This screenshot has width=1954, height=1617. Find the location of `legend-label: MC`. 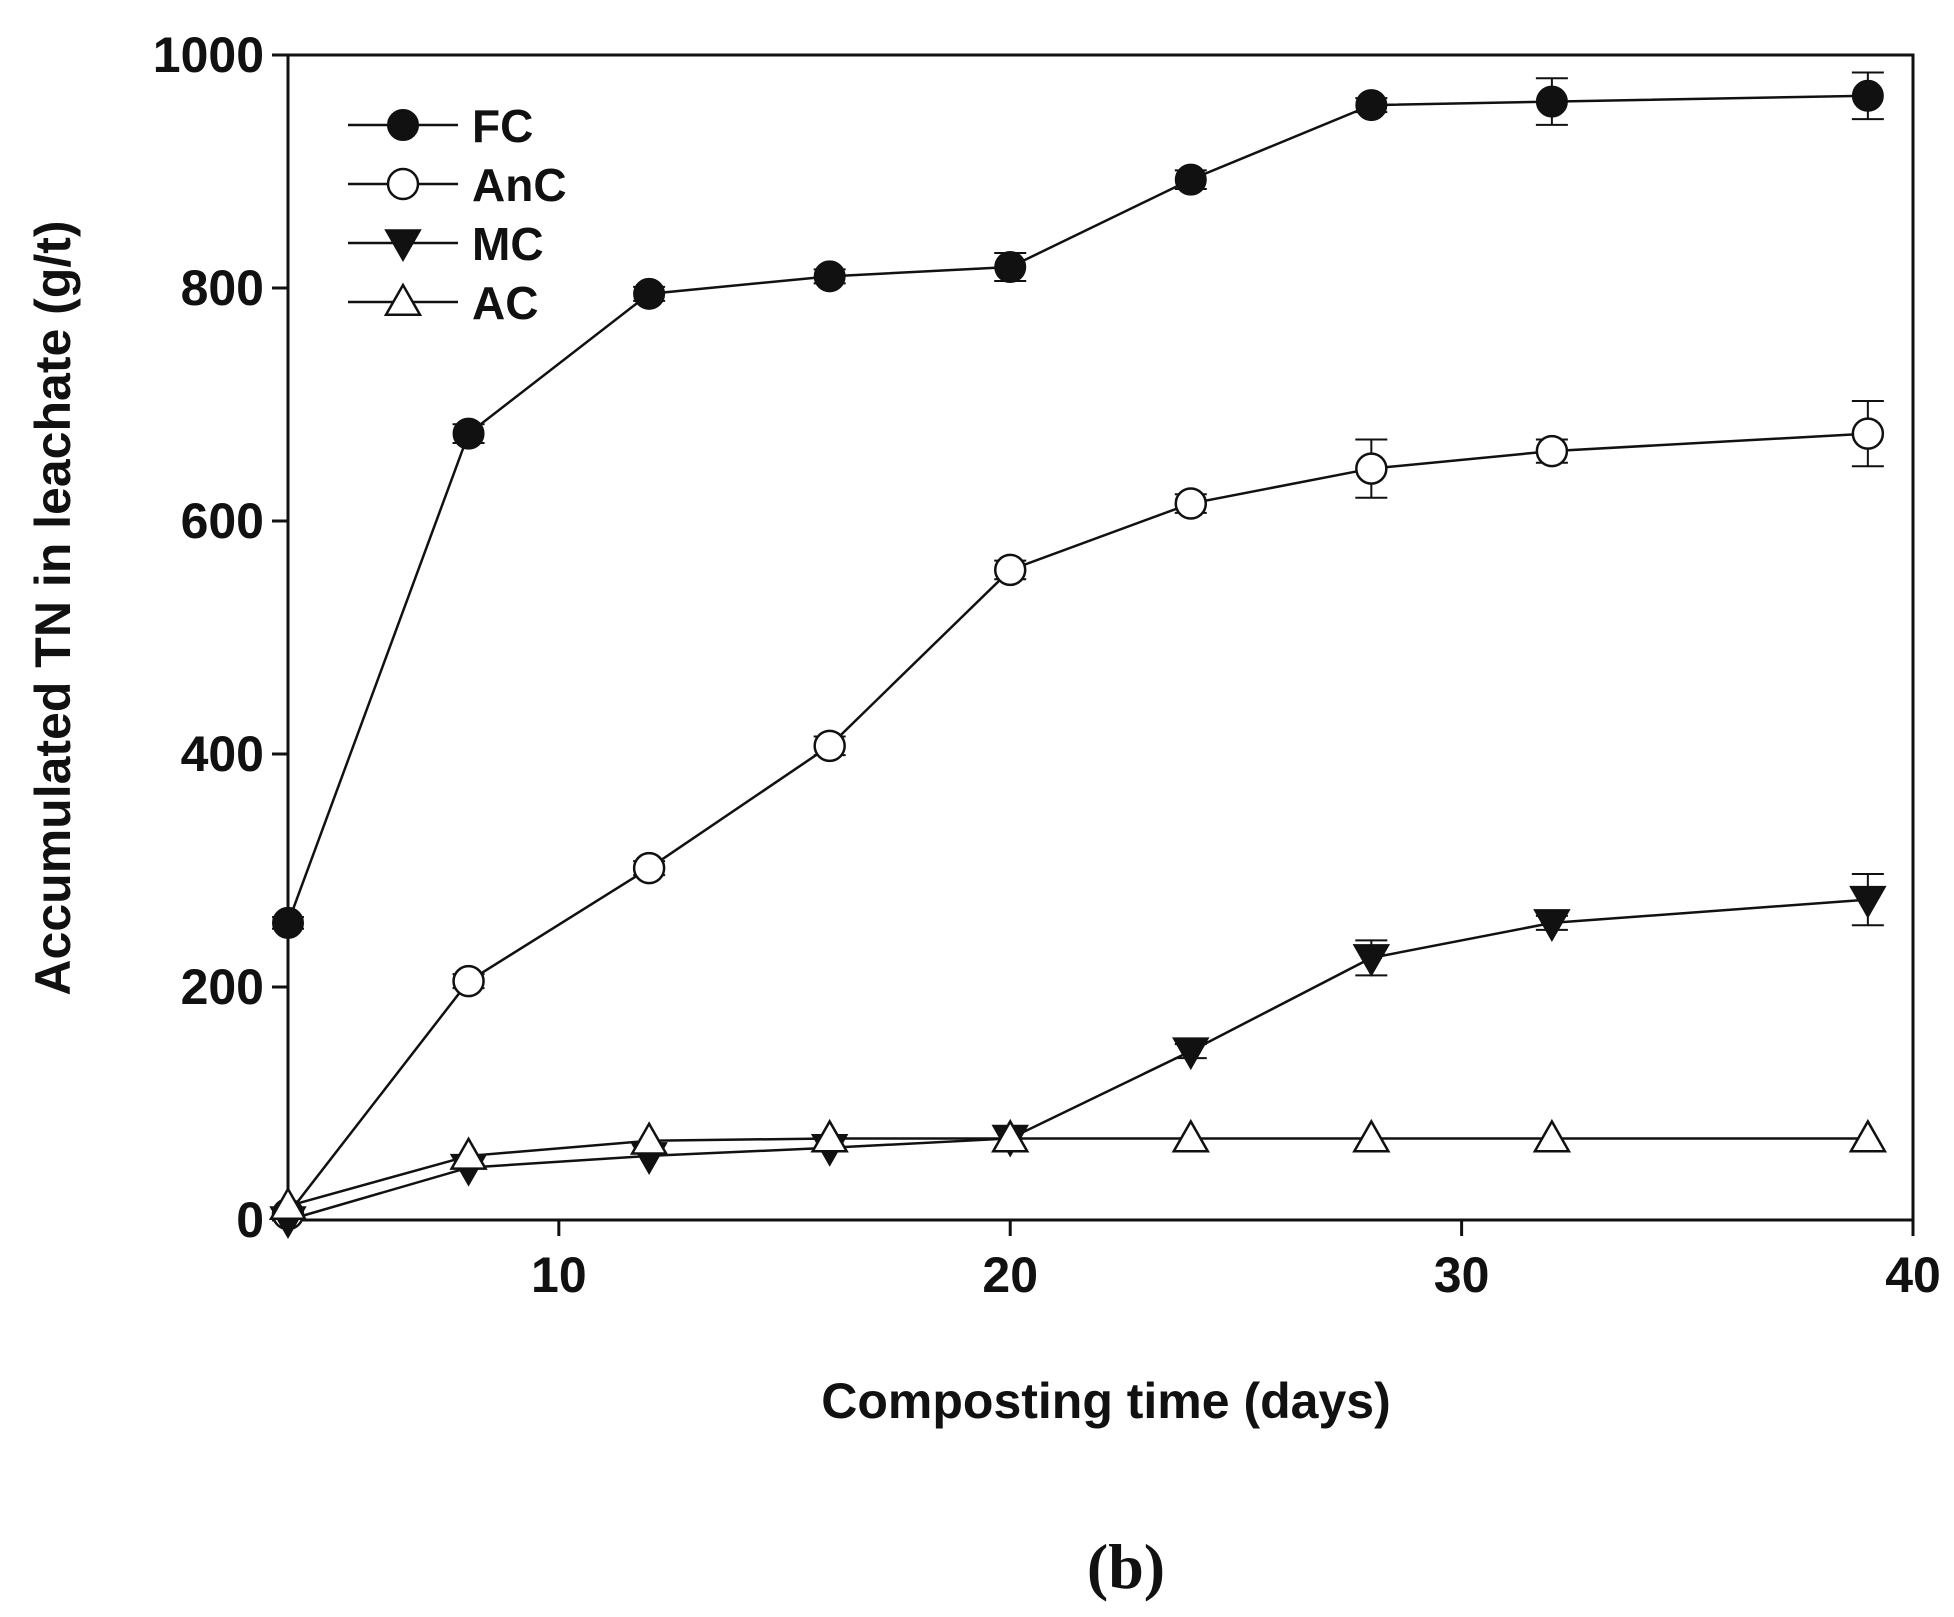

legend-label: MC is located at coordinates (508, 244).